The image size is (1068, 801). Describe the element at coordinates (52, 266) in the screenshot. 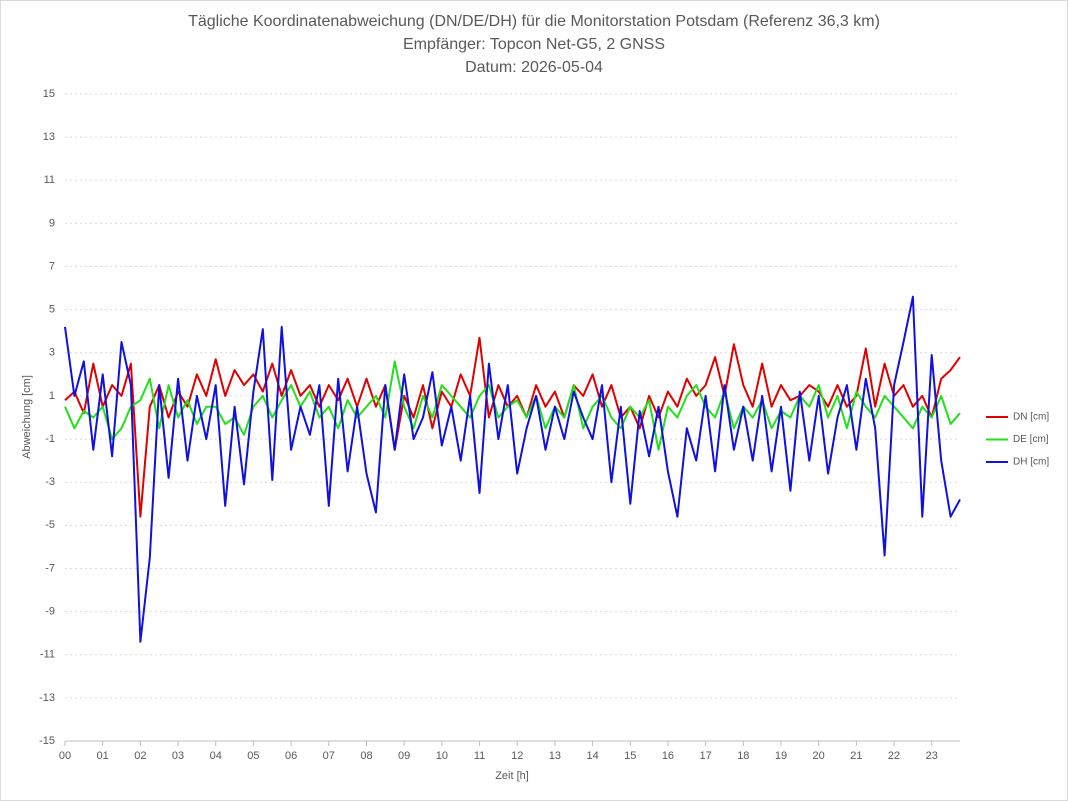

I see `y-tick-label: 7` at that location.